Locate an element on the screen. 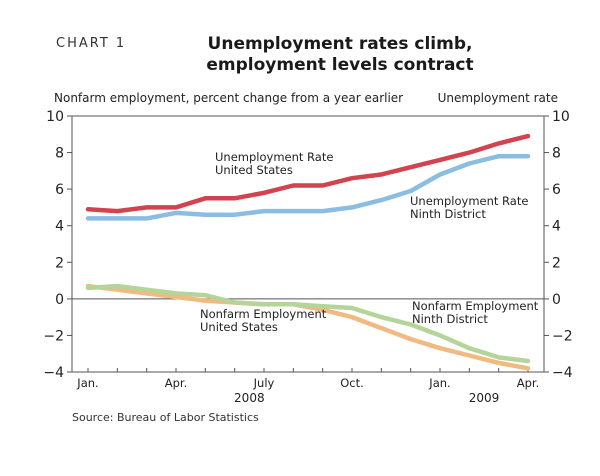 Image resolution: width=600 pixels, height=476 pixels. right-y-tick-label: 8 is located at coordinates (556, 154).